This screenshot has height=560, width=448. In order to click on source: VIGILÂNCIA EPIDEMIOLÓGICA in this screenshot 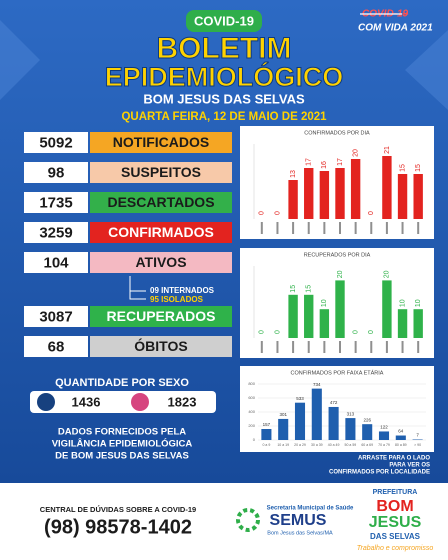, I will do `click(122, 444)`.